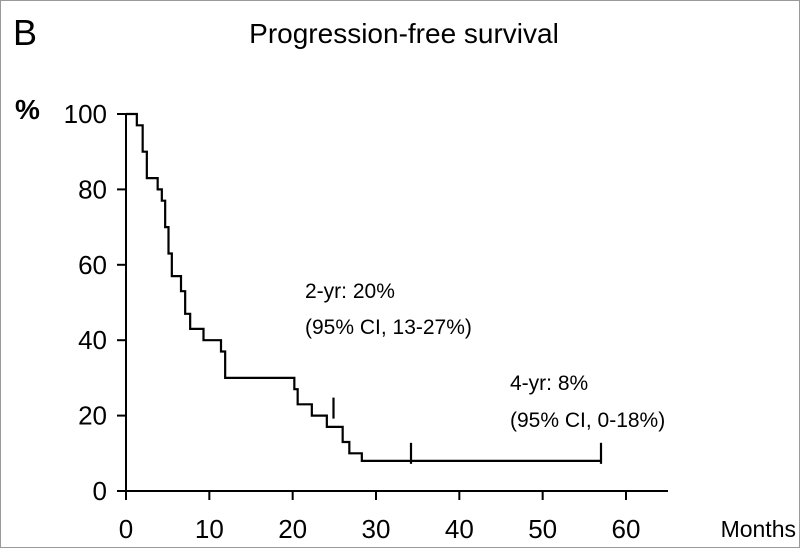  I want to click on y-tick-label: 100, so click(85, 114).